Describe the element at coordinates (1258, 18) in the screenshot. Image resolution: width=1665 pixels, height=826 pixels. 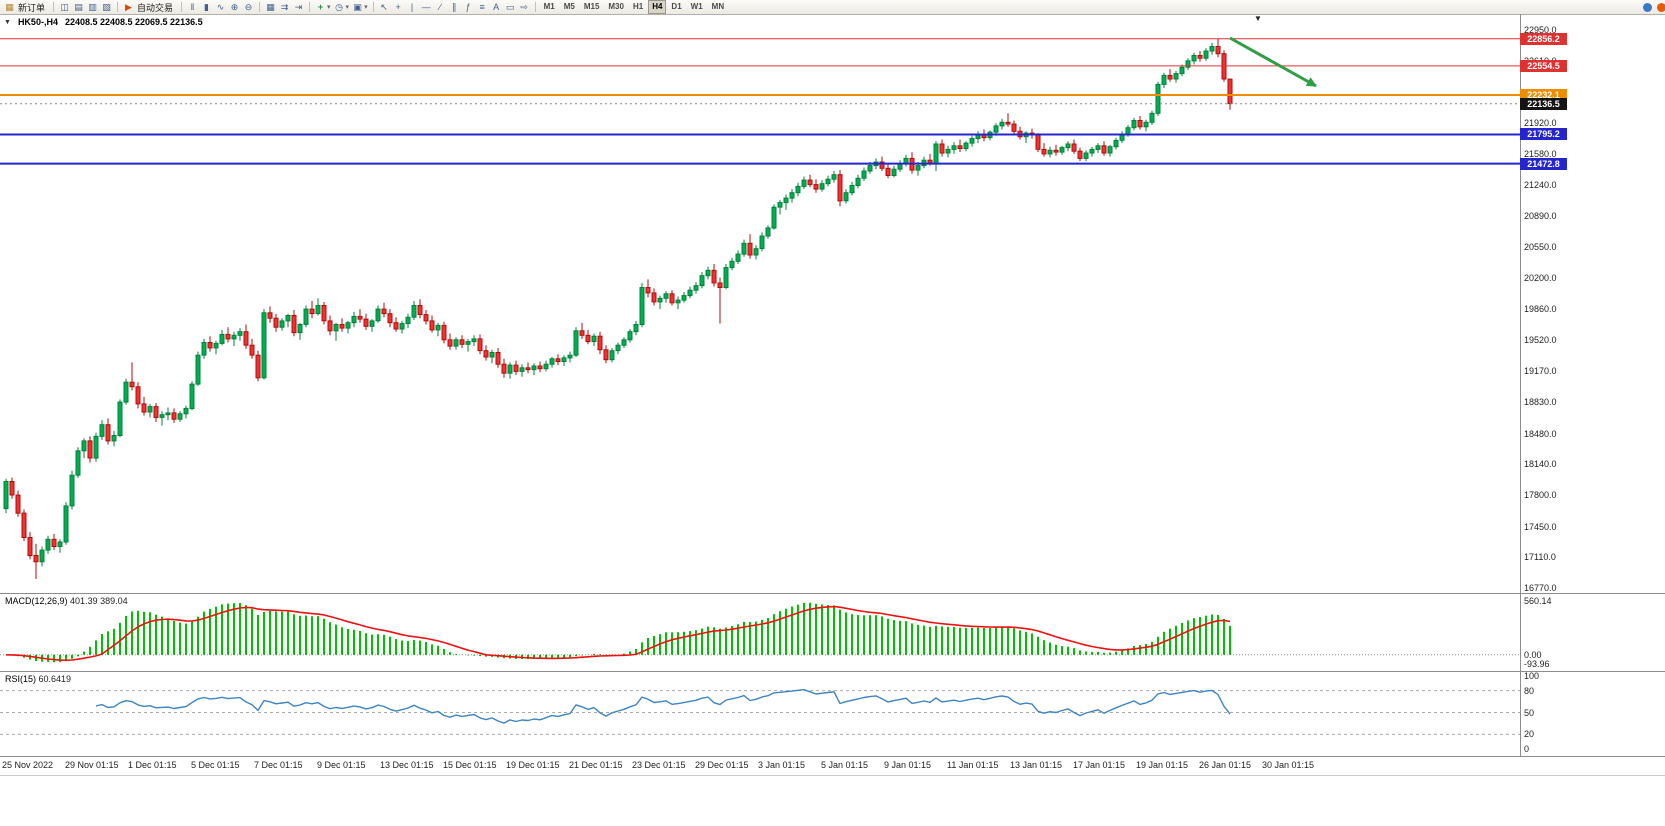
I see `chart-shift-marker: ▼` at that location.